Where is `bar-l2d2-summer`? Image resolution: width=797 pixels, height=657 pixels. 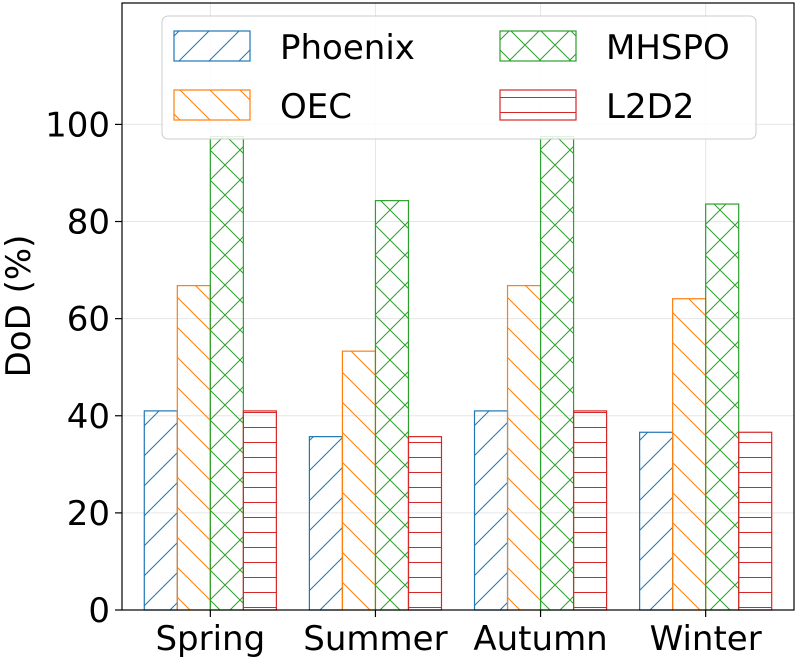 bar-l2d2-summer is located at coordinates (425, 523).